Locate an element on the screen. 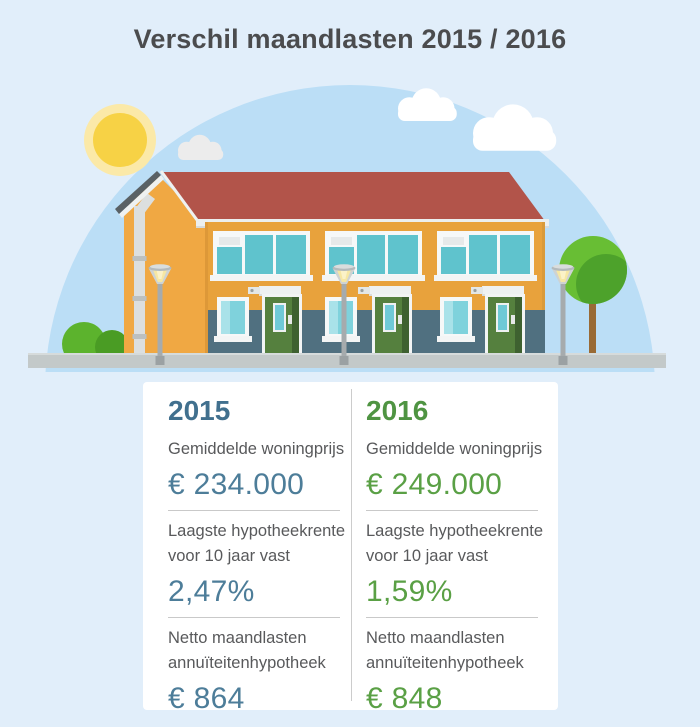 The width and height of the screenshot is (700, 727). year-heading-2015: 2015 is located at coordinates (199, 410).